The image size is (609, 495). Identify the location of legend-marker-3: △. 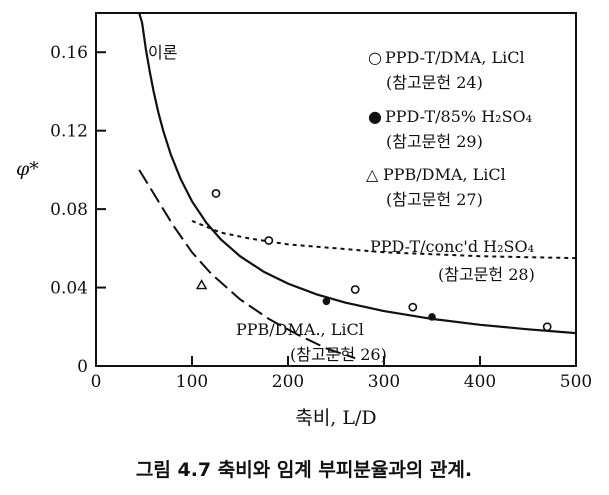
(372, 174).